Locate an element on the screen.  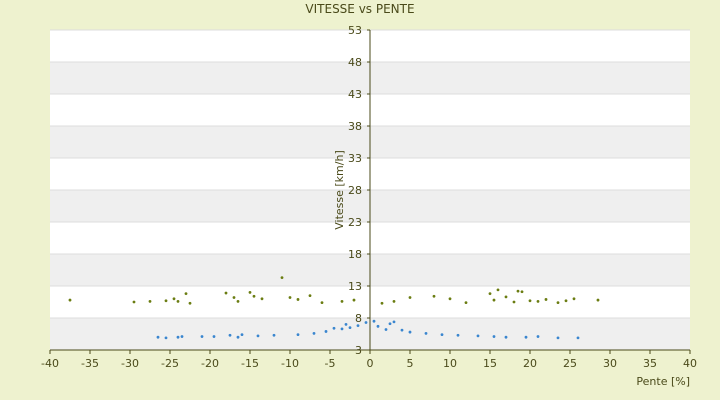
x-axis-label: Pente [%] is located at coordinates (663, 381).